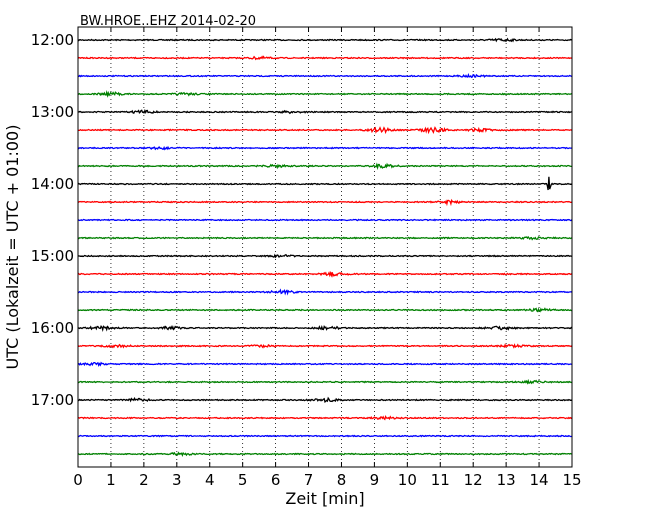  I want to click on x-tick-label: 15, so click(571, 480).